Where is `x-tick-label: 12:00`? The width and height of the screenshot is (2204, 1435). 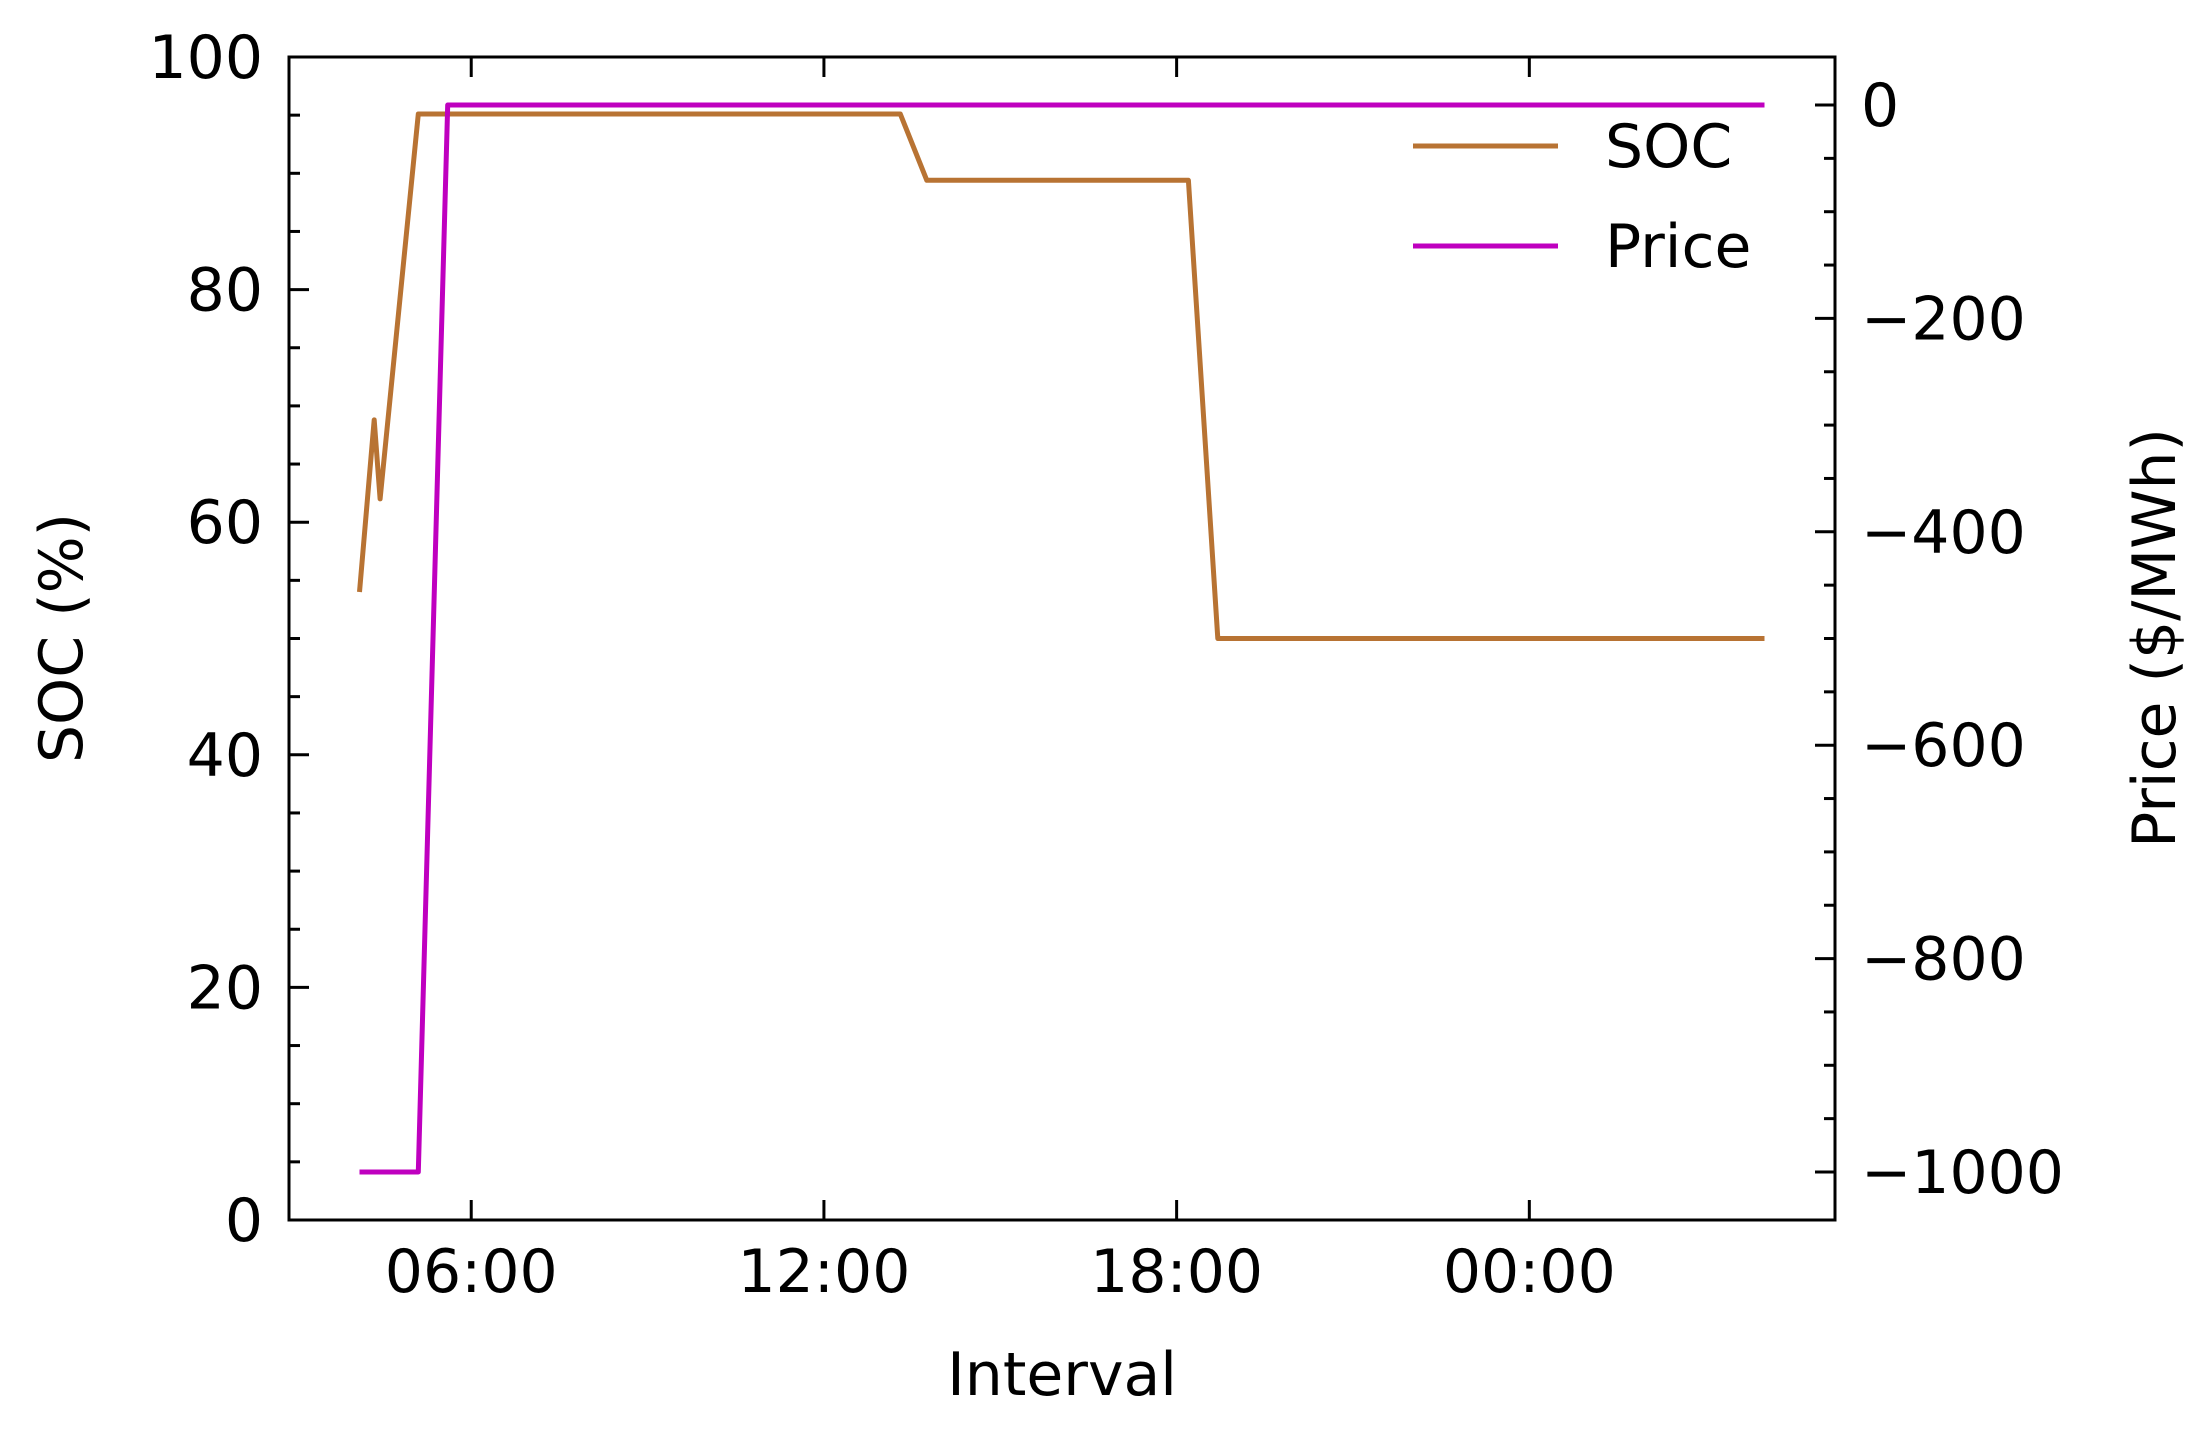
x-tick-label: 12:00 is located at coordinates (823, 1272).